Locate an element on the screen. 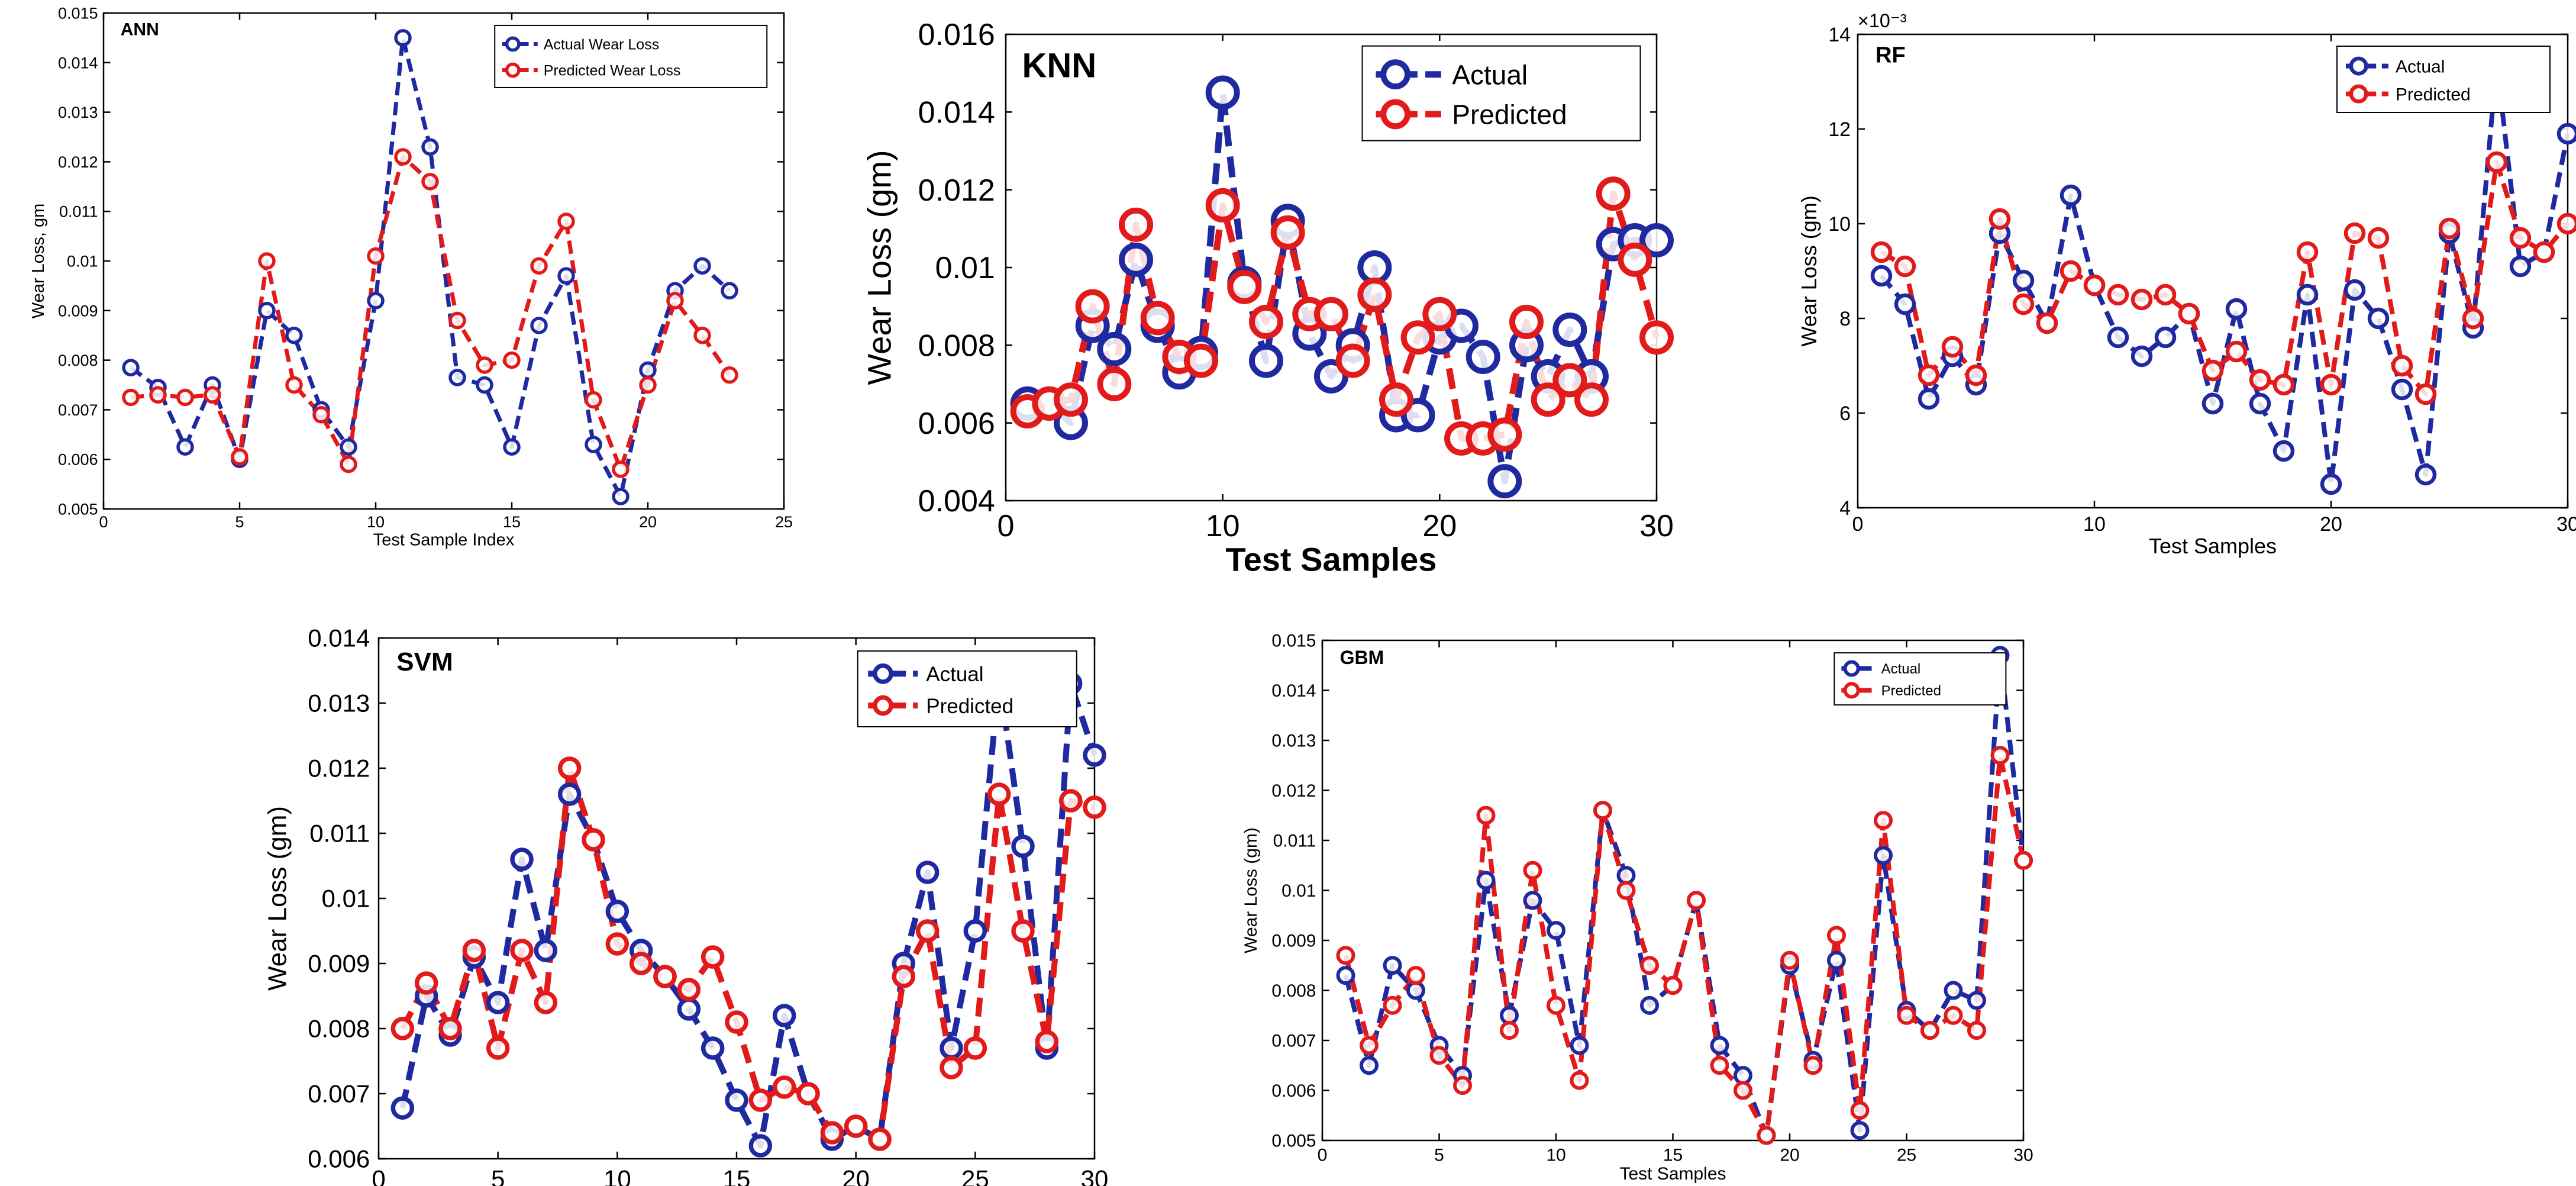 The width and height of the screenshot is (2576, 1186). svm-xtick-label: 15 is located at coordinates (737, 1175).